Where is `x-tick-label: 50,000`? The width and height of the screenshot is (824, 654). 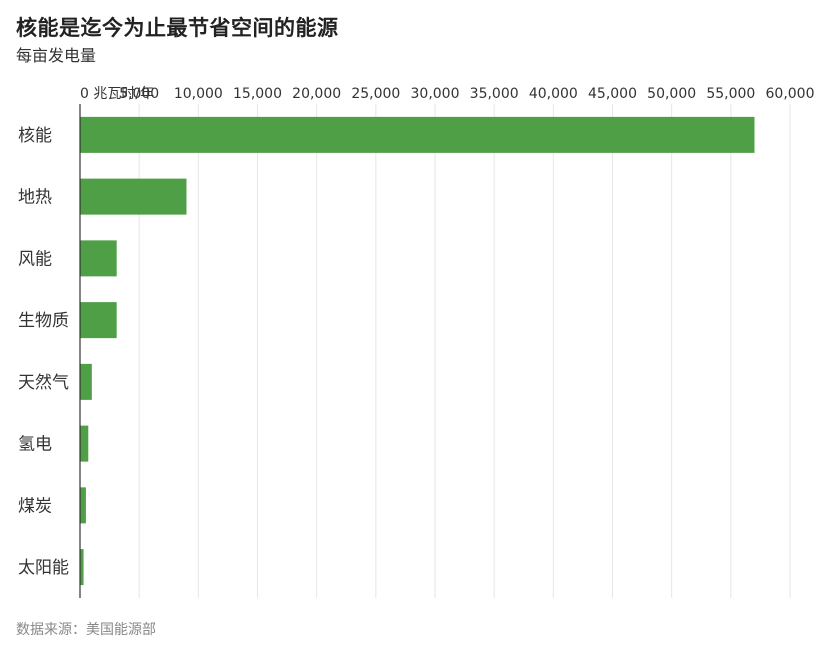
x-tick-label: 50,000 is located at coordinates (671, 94).